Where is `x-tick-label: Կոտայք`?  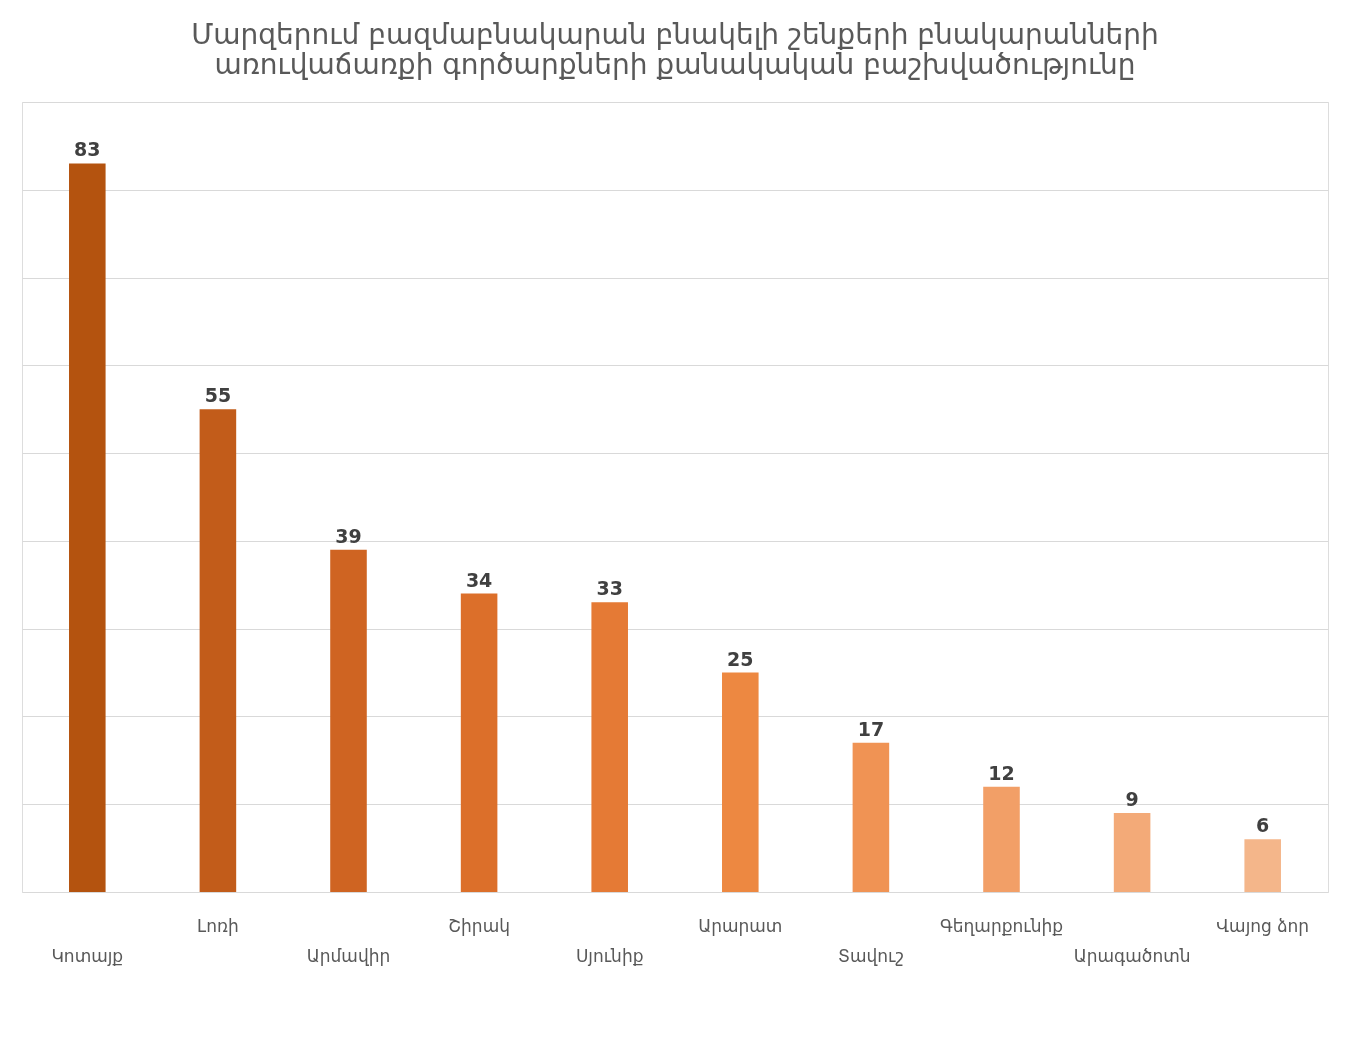
x-tick-label: Կոտայք is located at coordinates (87, 956).